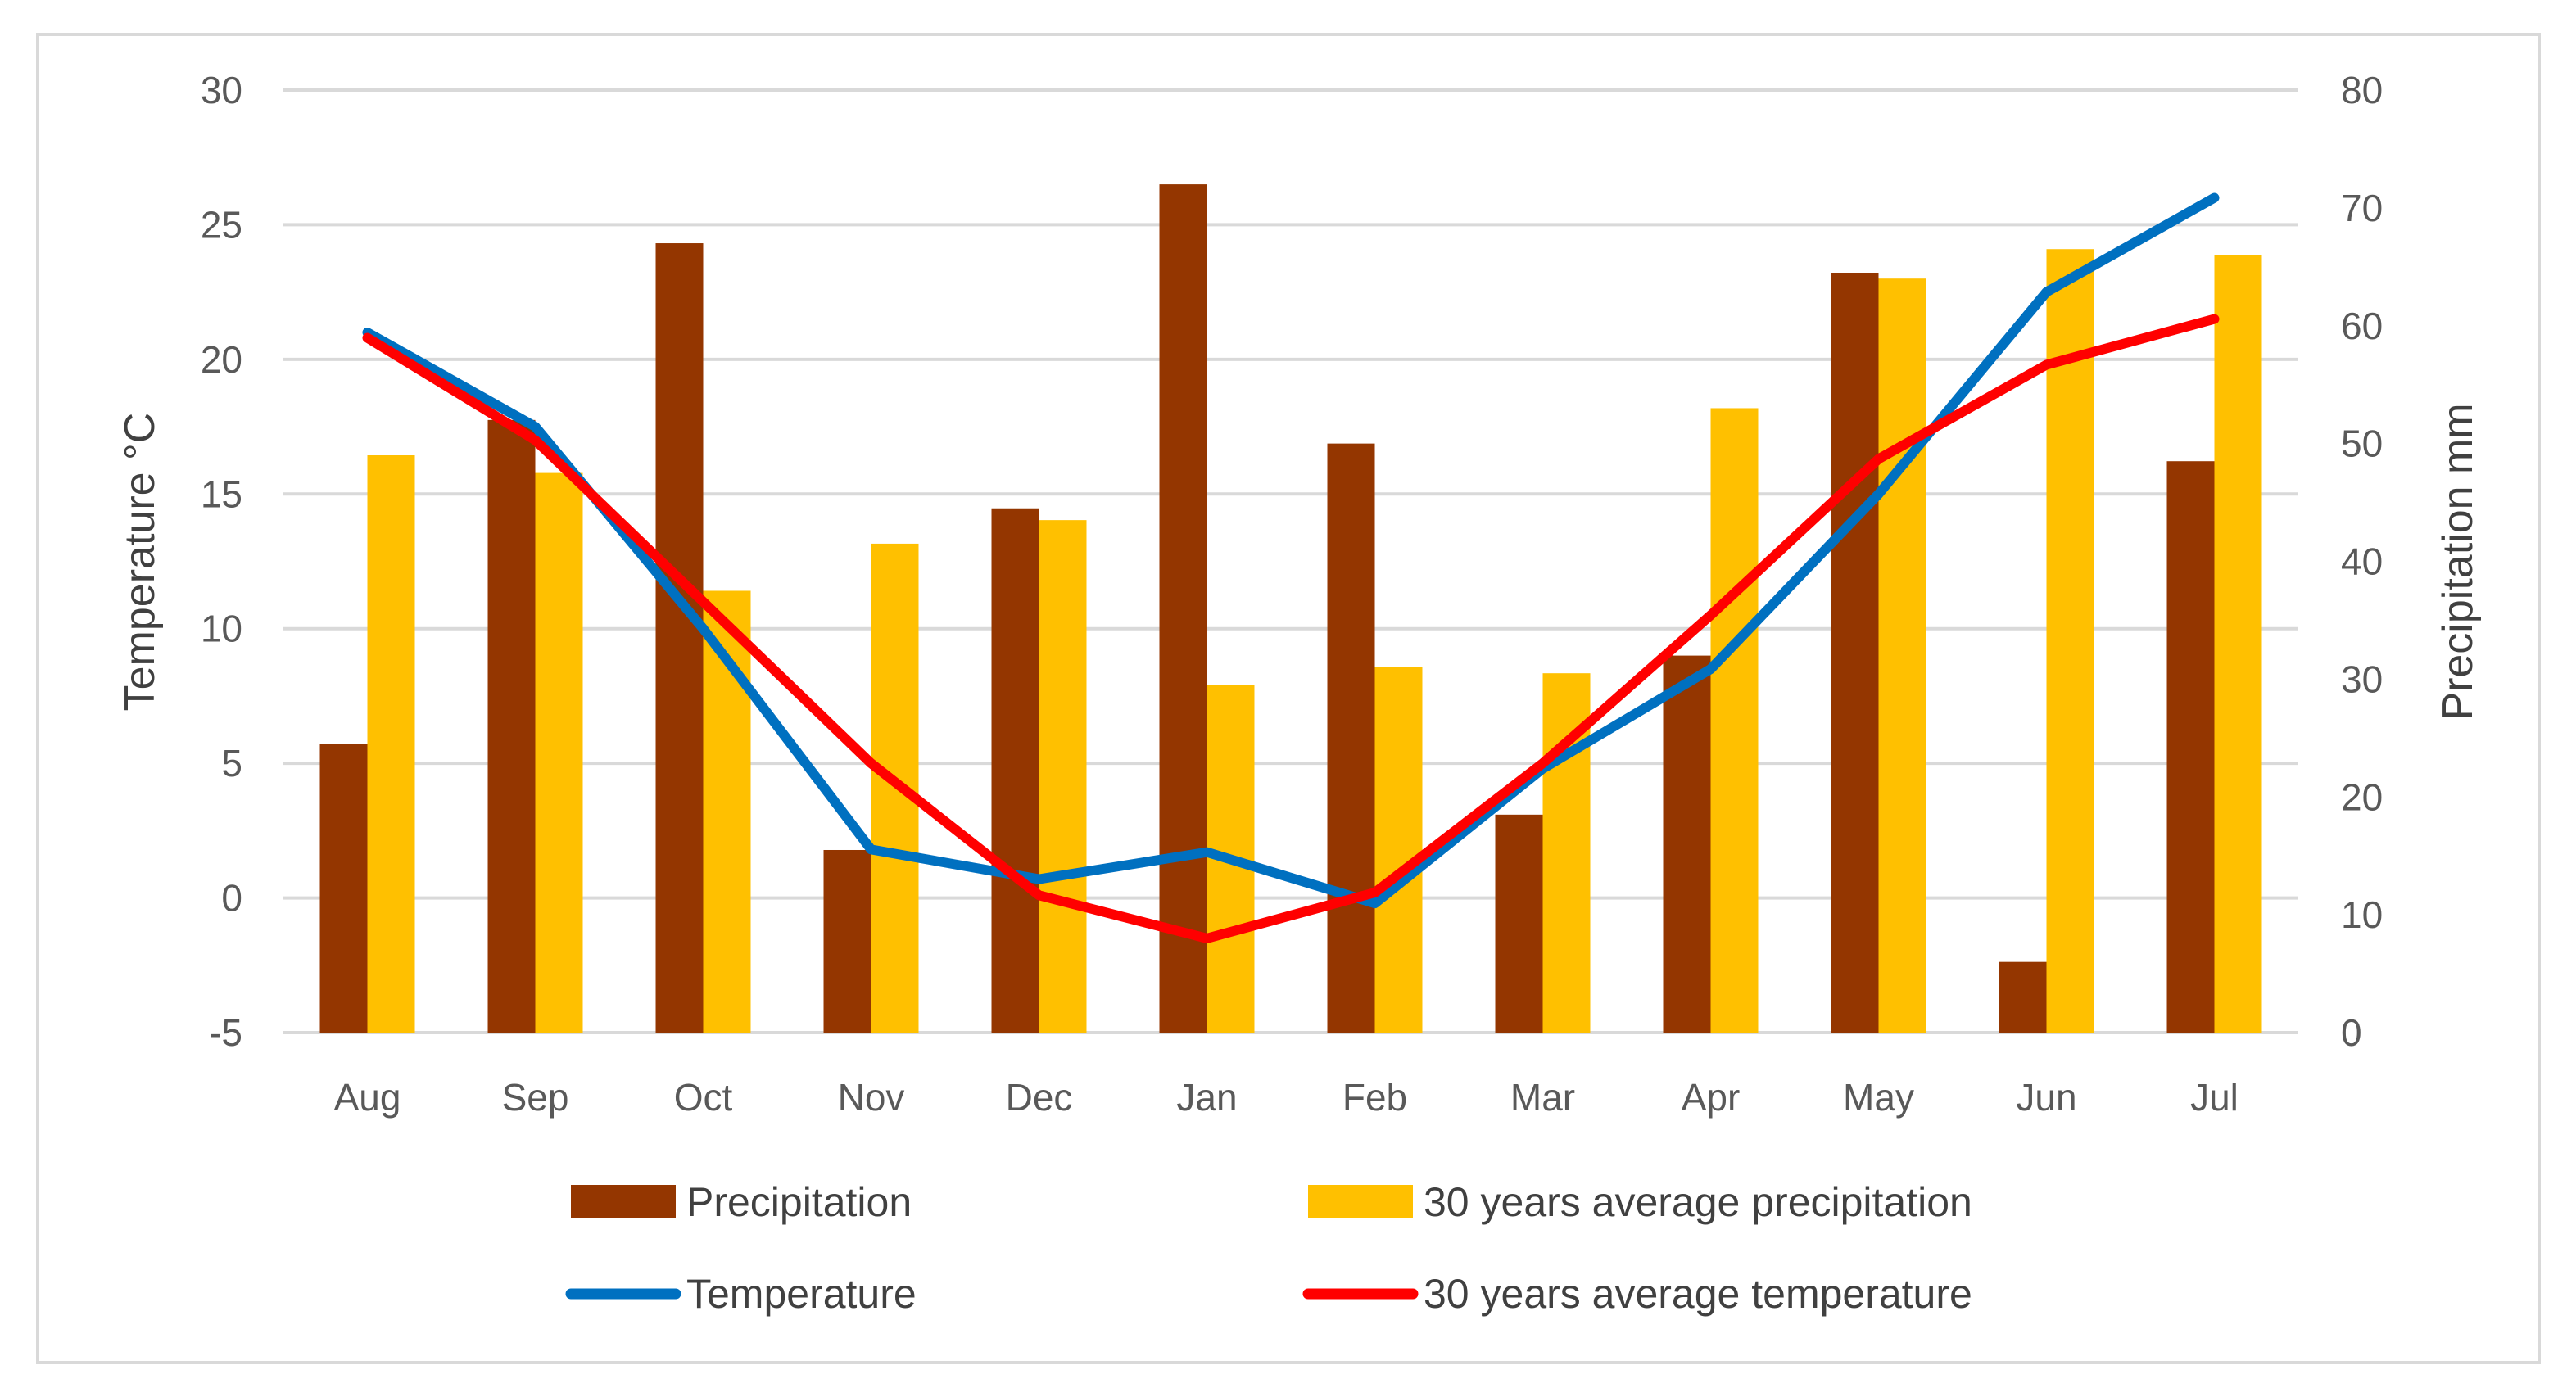 The image size is (2576, 1397). Describe the element at coordinates (2351, 1032) in the screenshot. I see `right-tick-label: 0` at that location.